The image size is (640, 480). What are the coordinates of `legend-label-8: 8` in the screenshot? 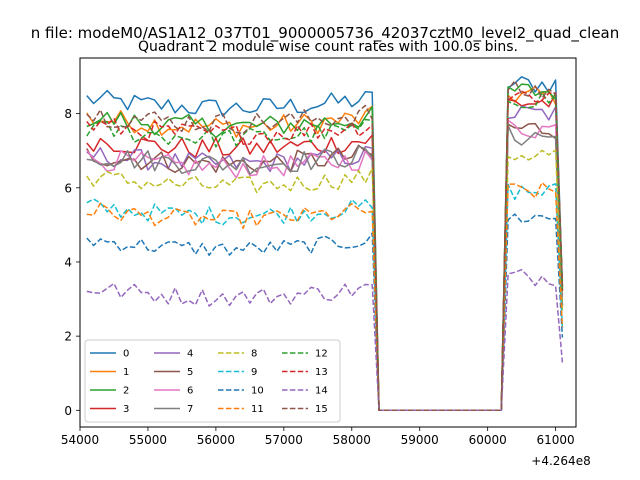 It's located at (254, 354).